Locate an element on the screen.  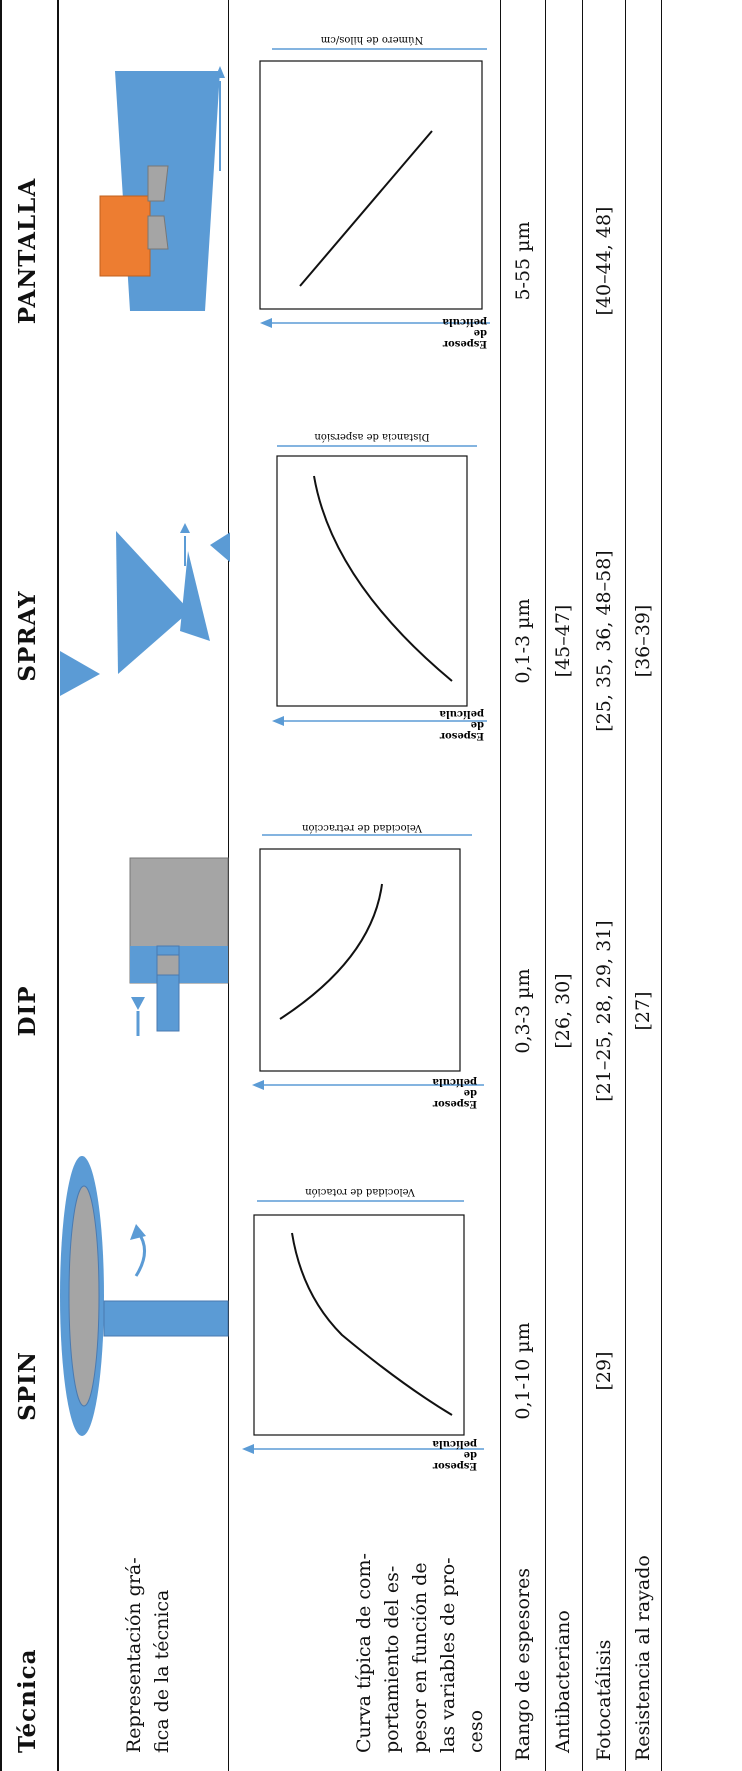
header-spin: SPIN is located at coordinates (27, 1386).